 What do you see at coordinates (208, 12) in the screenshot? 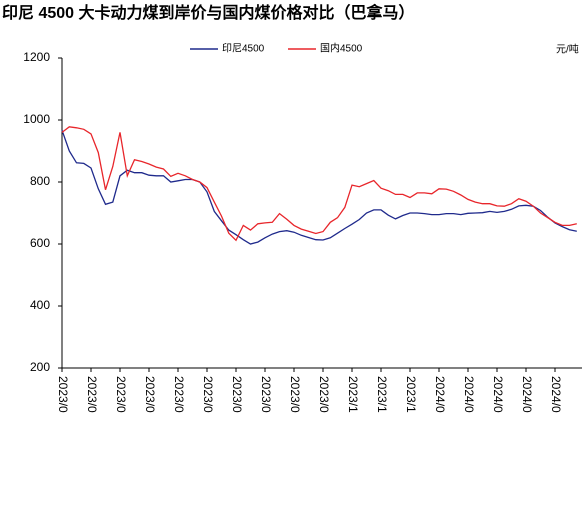
I see `chart-title: 印尼 4500 大卡动力煤到岸价与国内煤价格对比（巴拿马）` at bounding box center [208, 12].